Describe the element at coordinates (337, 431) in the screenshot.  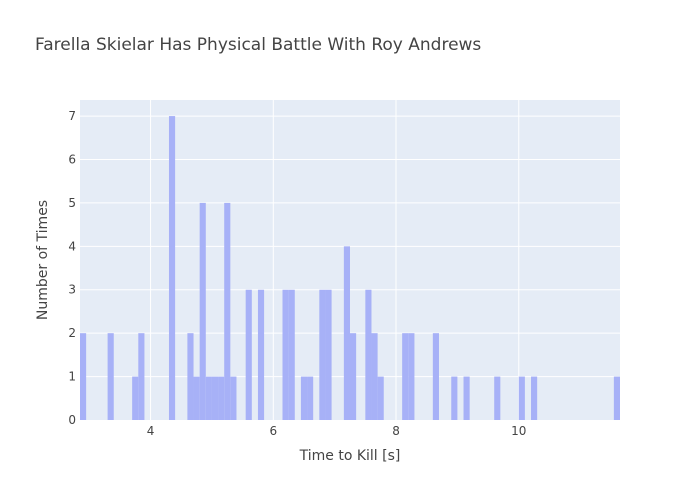
I see `x-tick-labels: 4 6 8 10` at that location.